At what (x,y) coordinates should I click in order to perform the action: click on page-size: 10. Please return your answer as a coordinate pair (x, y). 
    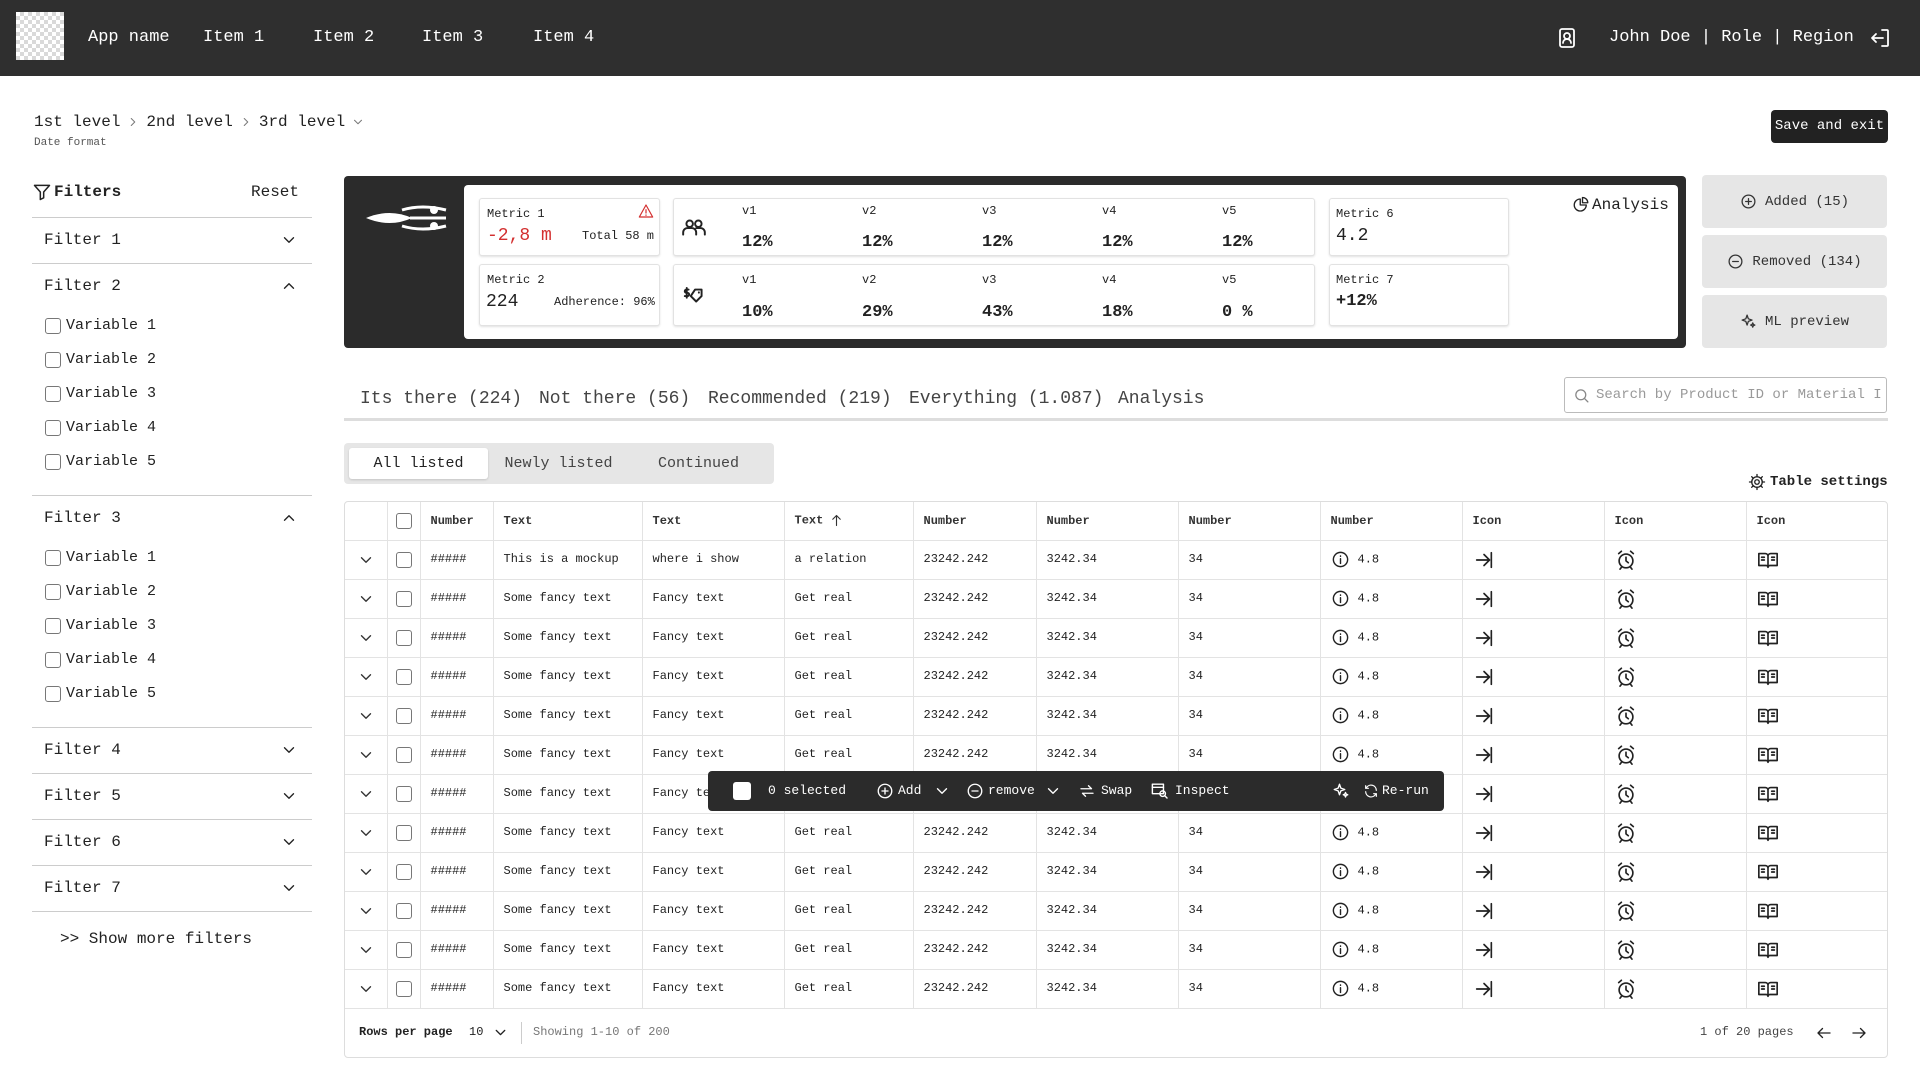
    Looking at the image, I should click on (476, 1032).